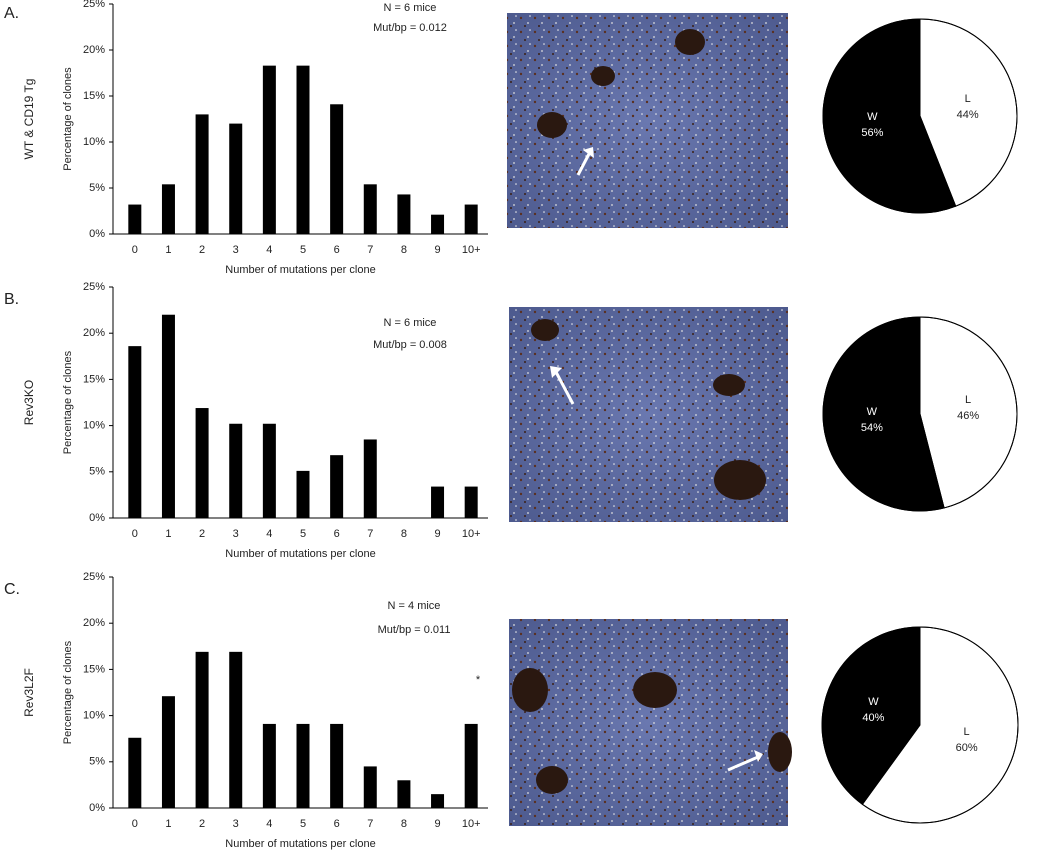 The height and width of the screenshot is (854, 1050). I want to click on group-label: Rev3L2F, so click(29, 692).